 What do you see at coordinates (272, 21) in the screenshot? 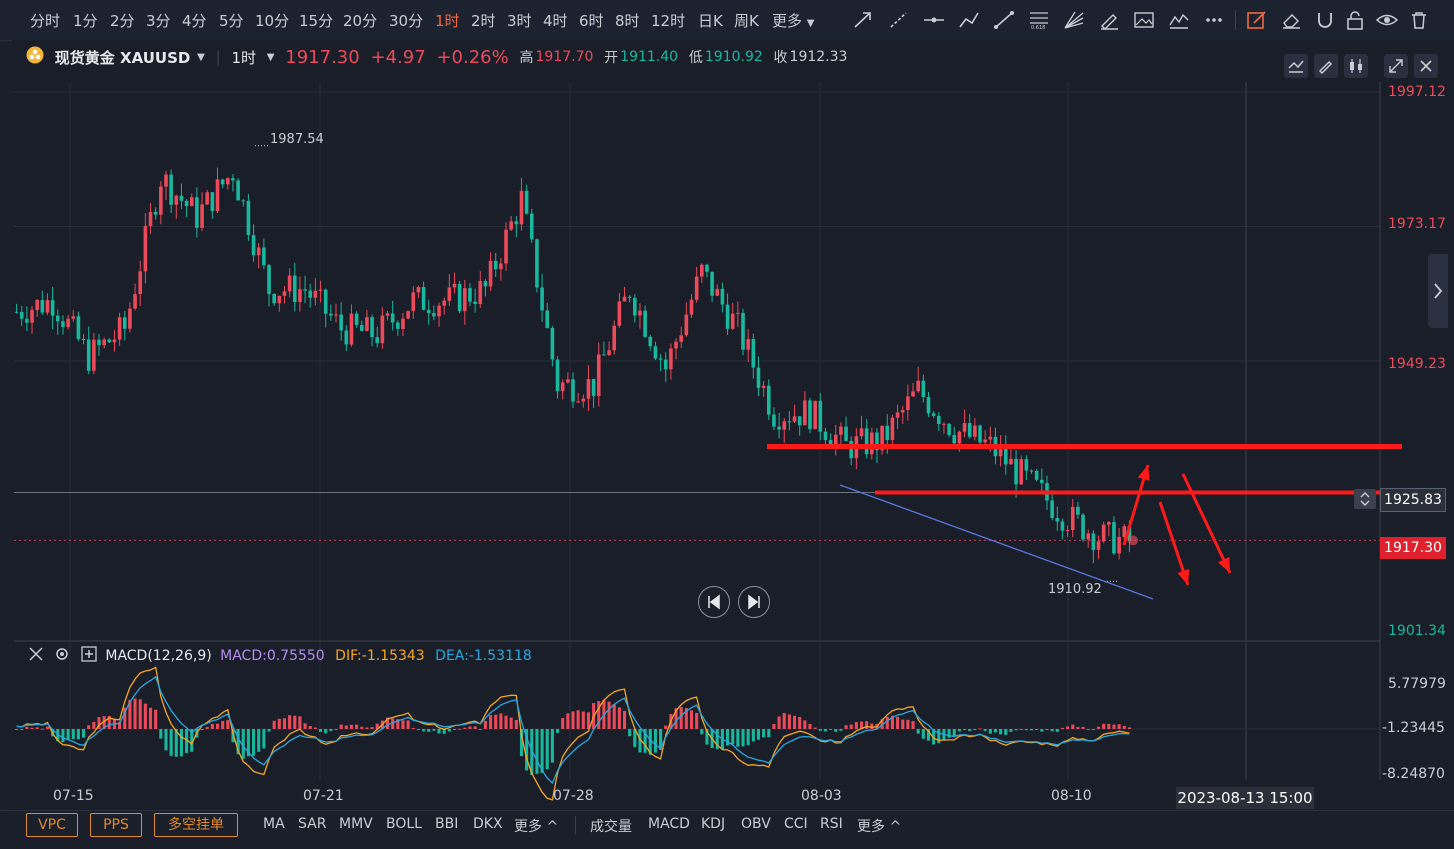
I see `tf-10min: 10分` at bounding box center [272, 21].